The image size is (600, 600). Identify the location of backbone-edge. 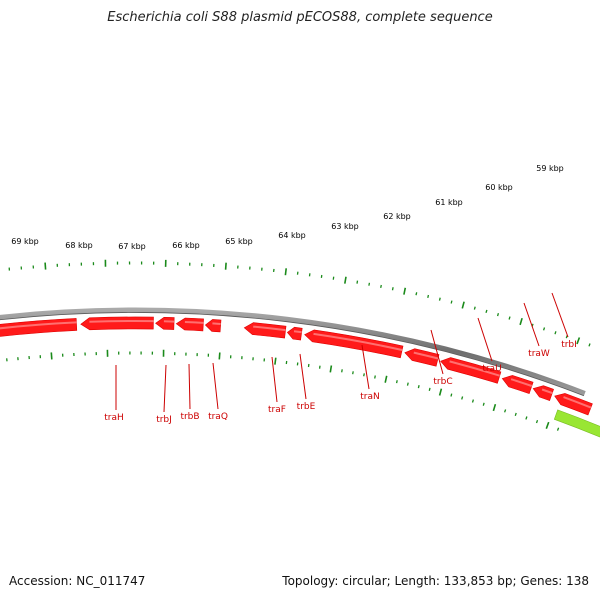
(292, 354).